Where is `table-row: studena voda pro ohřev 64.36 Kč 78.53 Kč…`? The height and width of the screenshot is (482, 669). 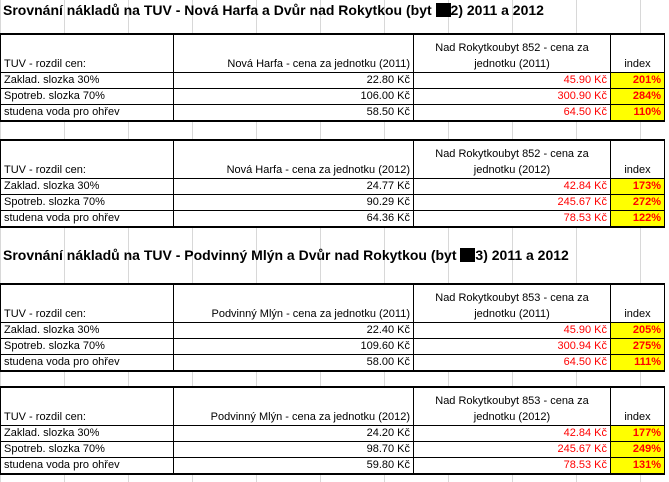
table-row: studena voda pro ohřev 64.36 Kč 78.53 Kč… is located at coordinates (332, 218).